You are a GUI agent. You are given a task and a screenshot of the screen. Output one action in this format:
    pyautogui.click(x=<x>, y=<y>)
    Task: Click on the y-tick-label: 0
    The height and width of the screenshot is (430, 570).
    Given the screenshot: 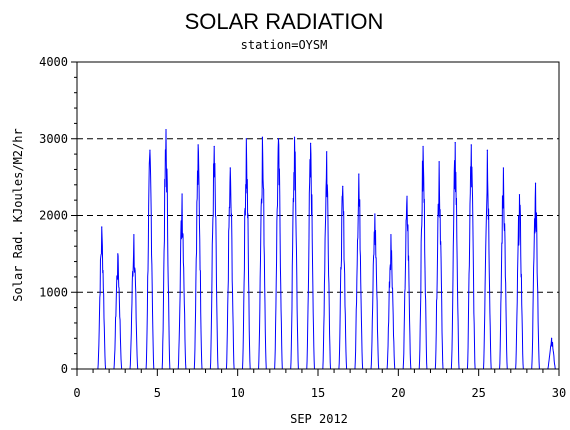 What is the action you would take?
    pyautogui.click(x=64, y=369)
    